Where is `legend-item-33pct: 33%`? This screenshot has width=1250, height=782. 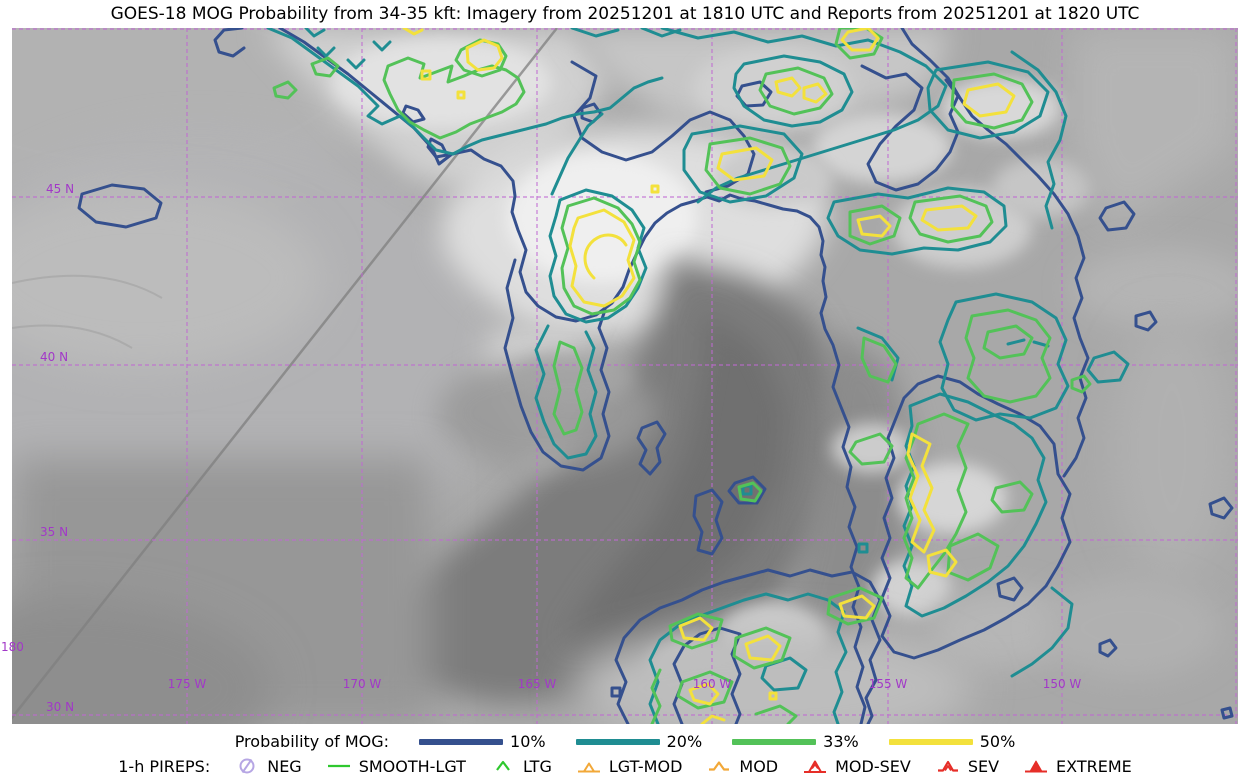
legend-item-33pct: 33% is located at coordinates (795, 741).